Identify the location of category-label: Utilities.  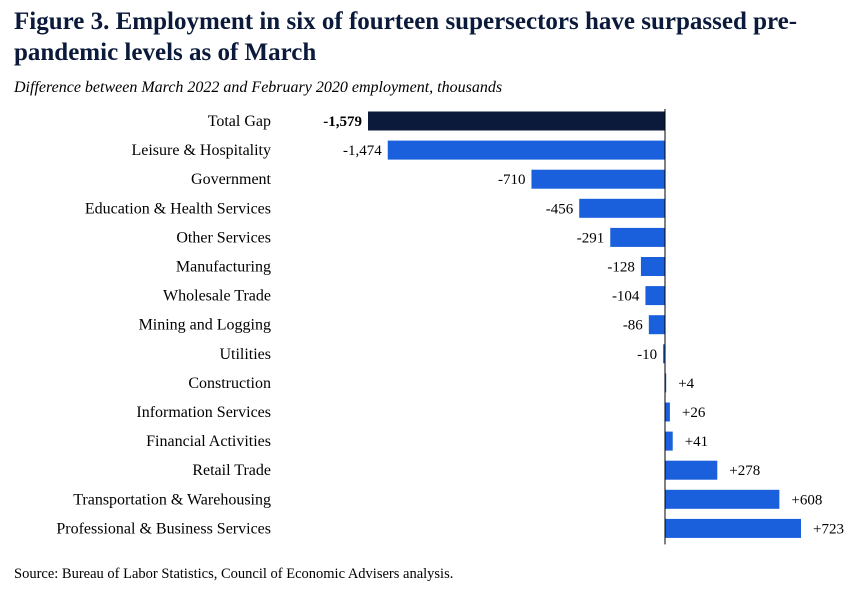
(245, 354).